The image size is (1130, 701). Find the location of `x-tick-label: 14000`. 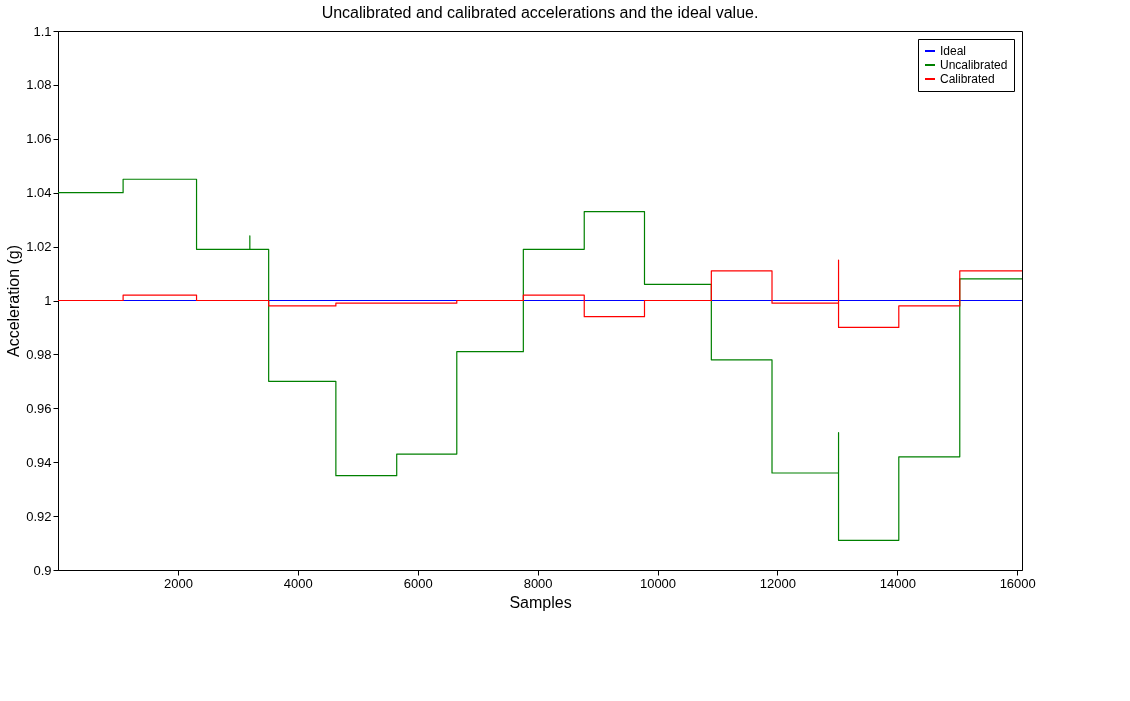

x-tick-label: 14000 is located at coordinates (897, 583).